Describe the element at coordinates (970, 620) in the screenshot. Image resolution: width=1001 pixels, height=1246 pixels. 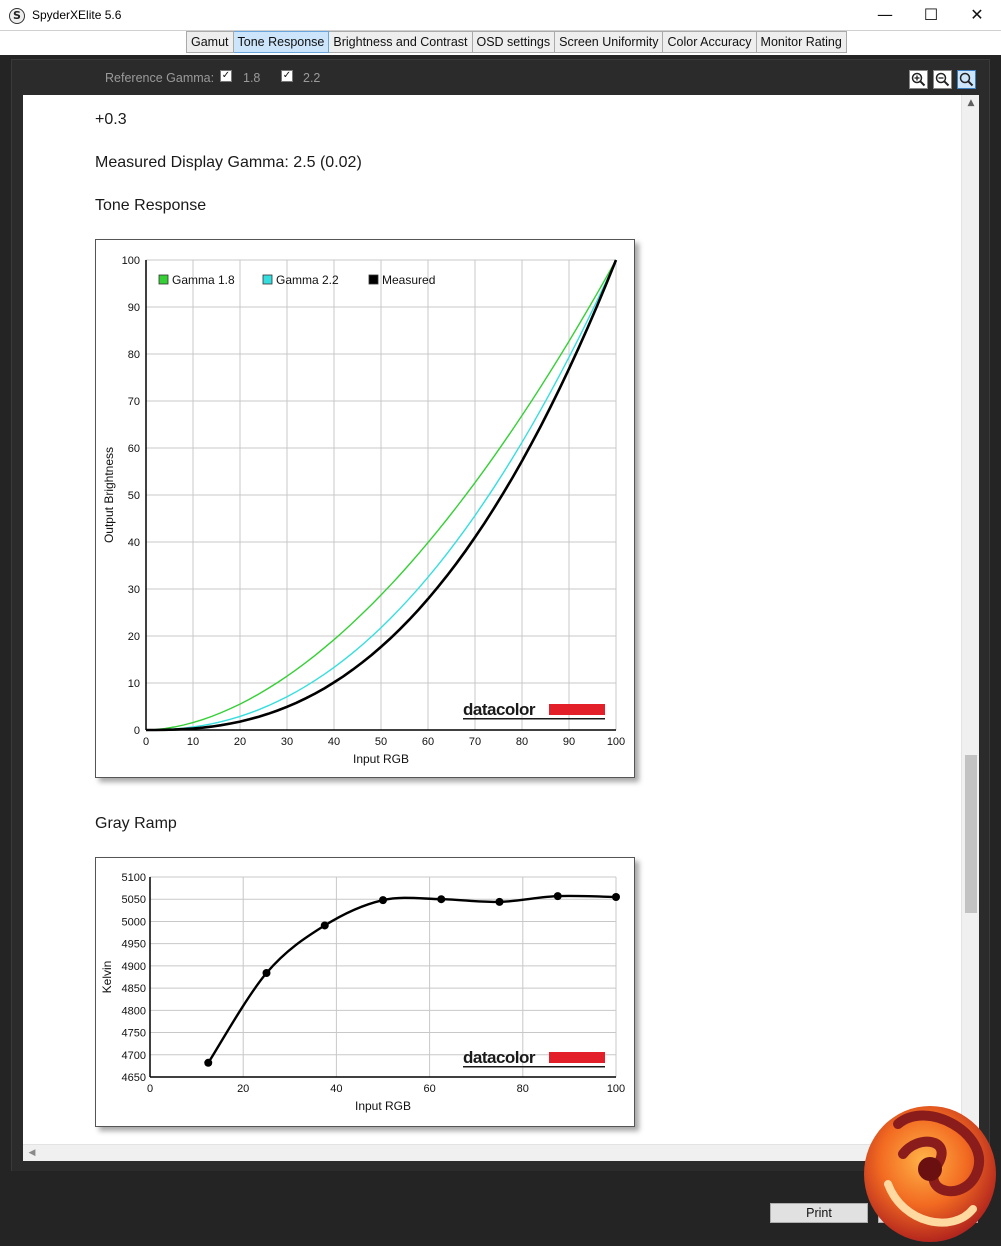
I see `vertical-scrollbar: ▲` at that location.